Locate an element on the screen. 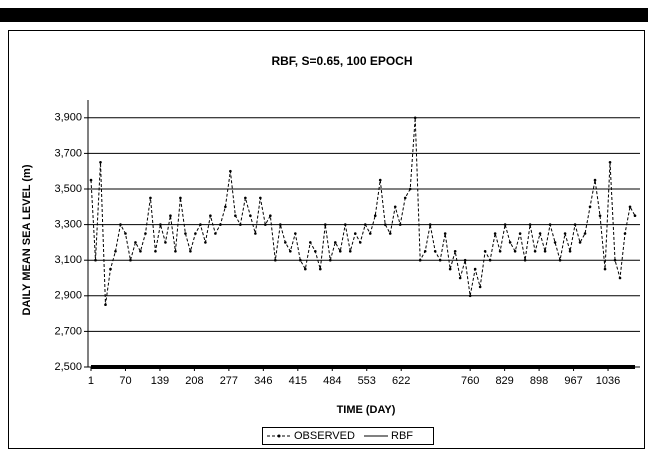  x-tick-label: 139 is located at coordinates (160, 381).